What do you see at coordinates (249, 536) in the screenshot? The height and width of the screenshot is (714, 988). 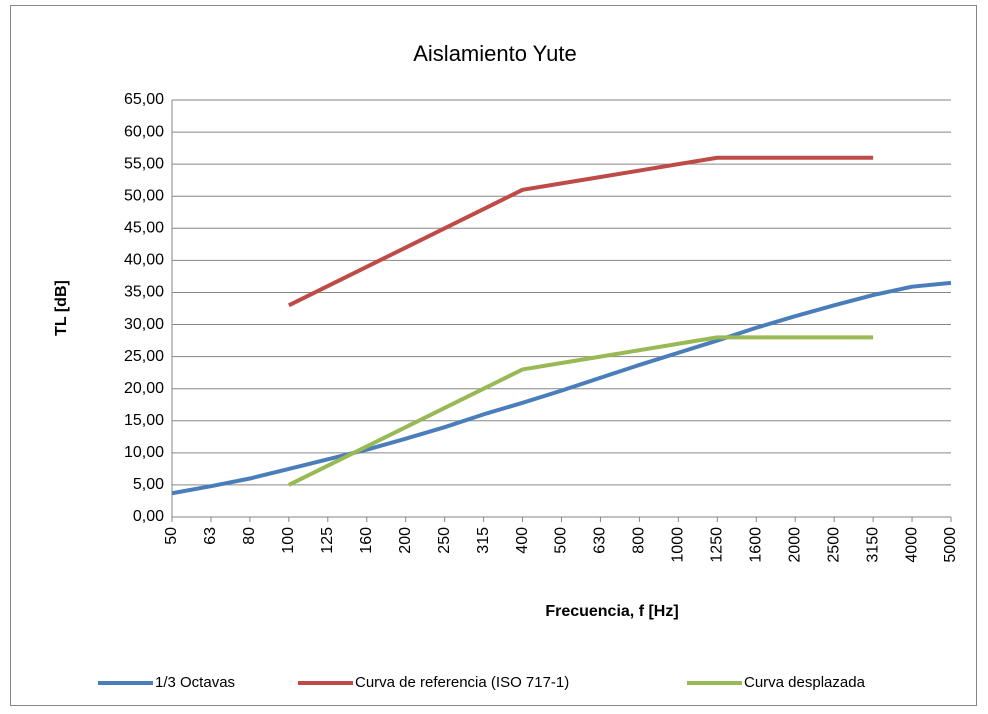 I see `x-tick-label: 80` at bounding box center [249, 536].